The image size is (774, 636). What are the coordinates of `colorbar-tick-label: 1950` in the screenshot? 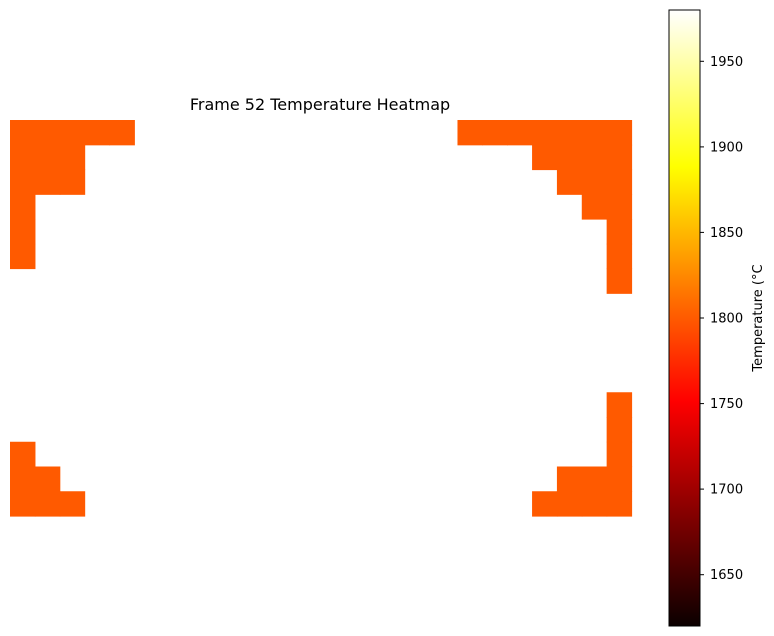 It's located at (726, 62).